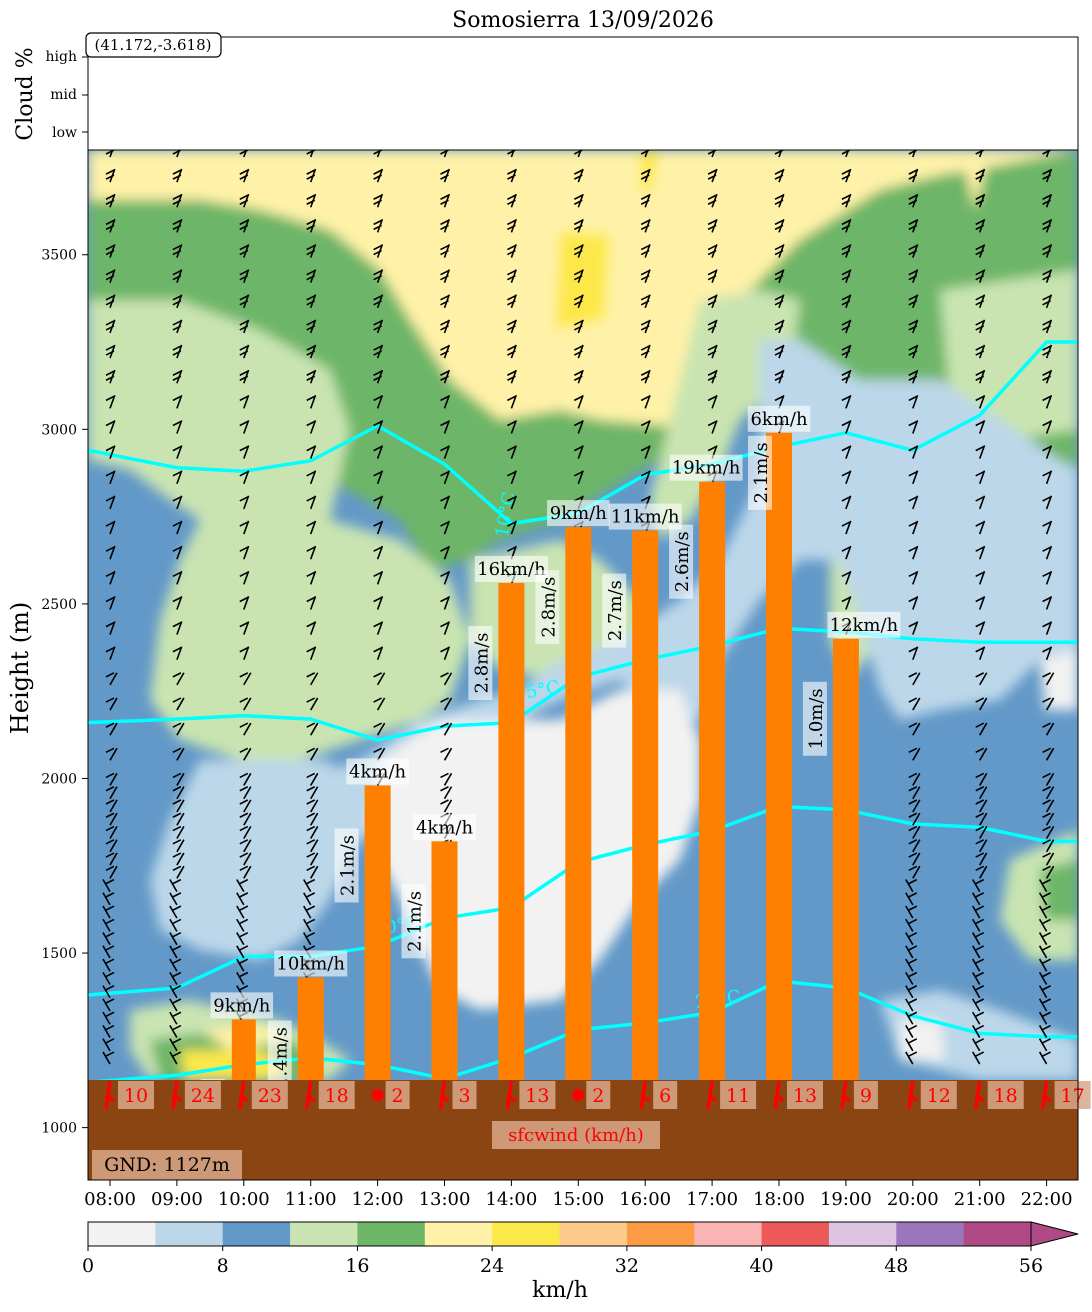  Describe the element at coordinates (243, 1049) in the screenshot. I see `thermal-bar` at that location.